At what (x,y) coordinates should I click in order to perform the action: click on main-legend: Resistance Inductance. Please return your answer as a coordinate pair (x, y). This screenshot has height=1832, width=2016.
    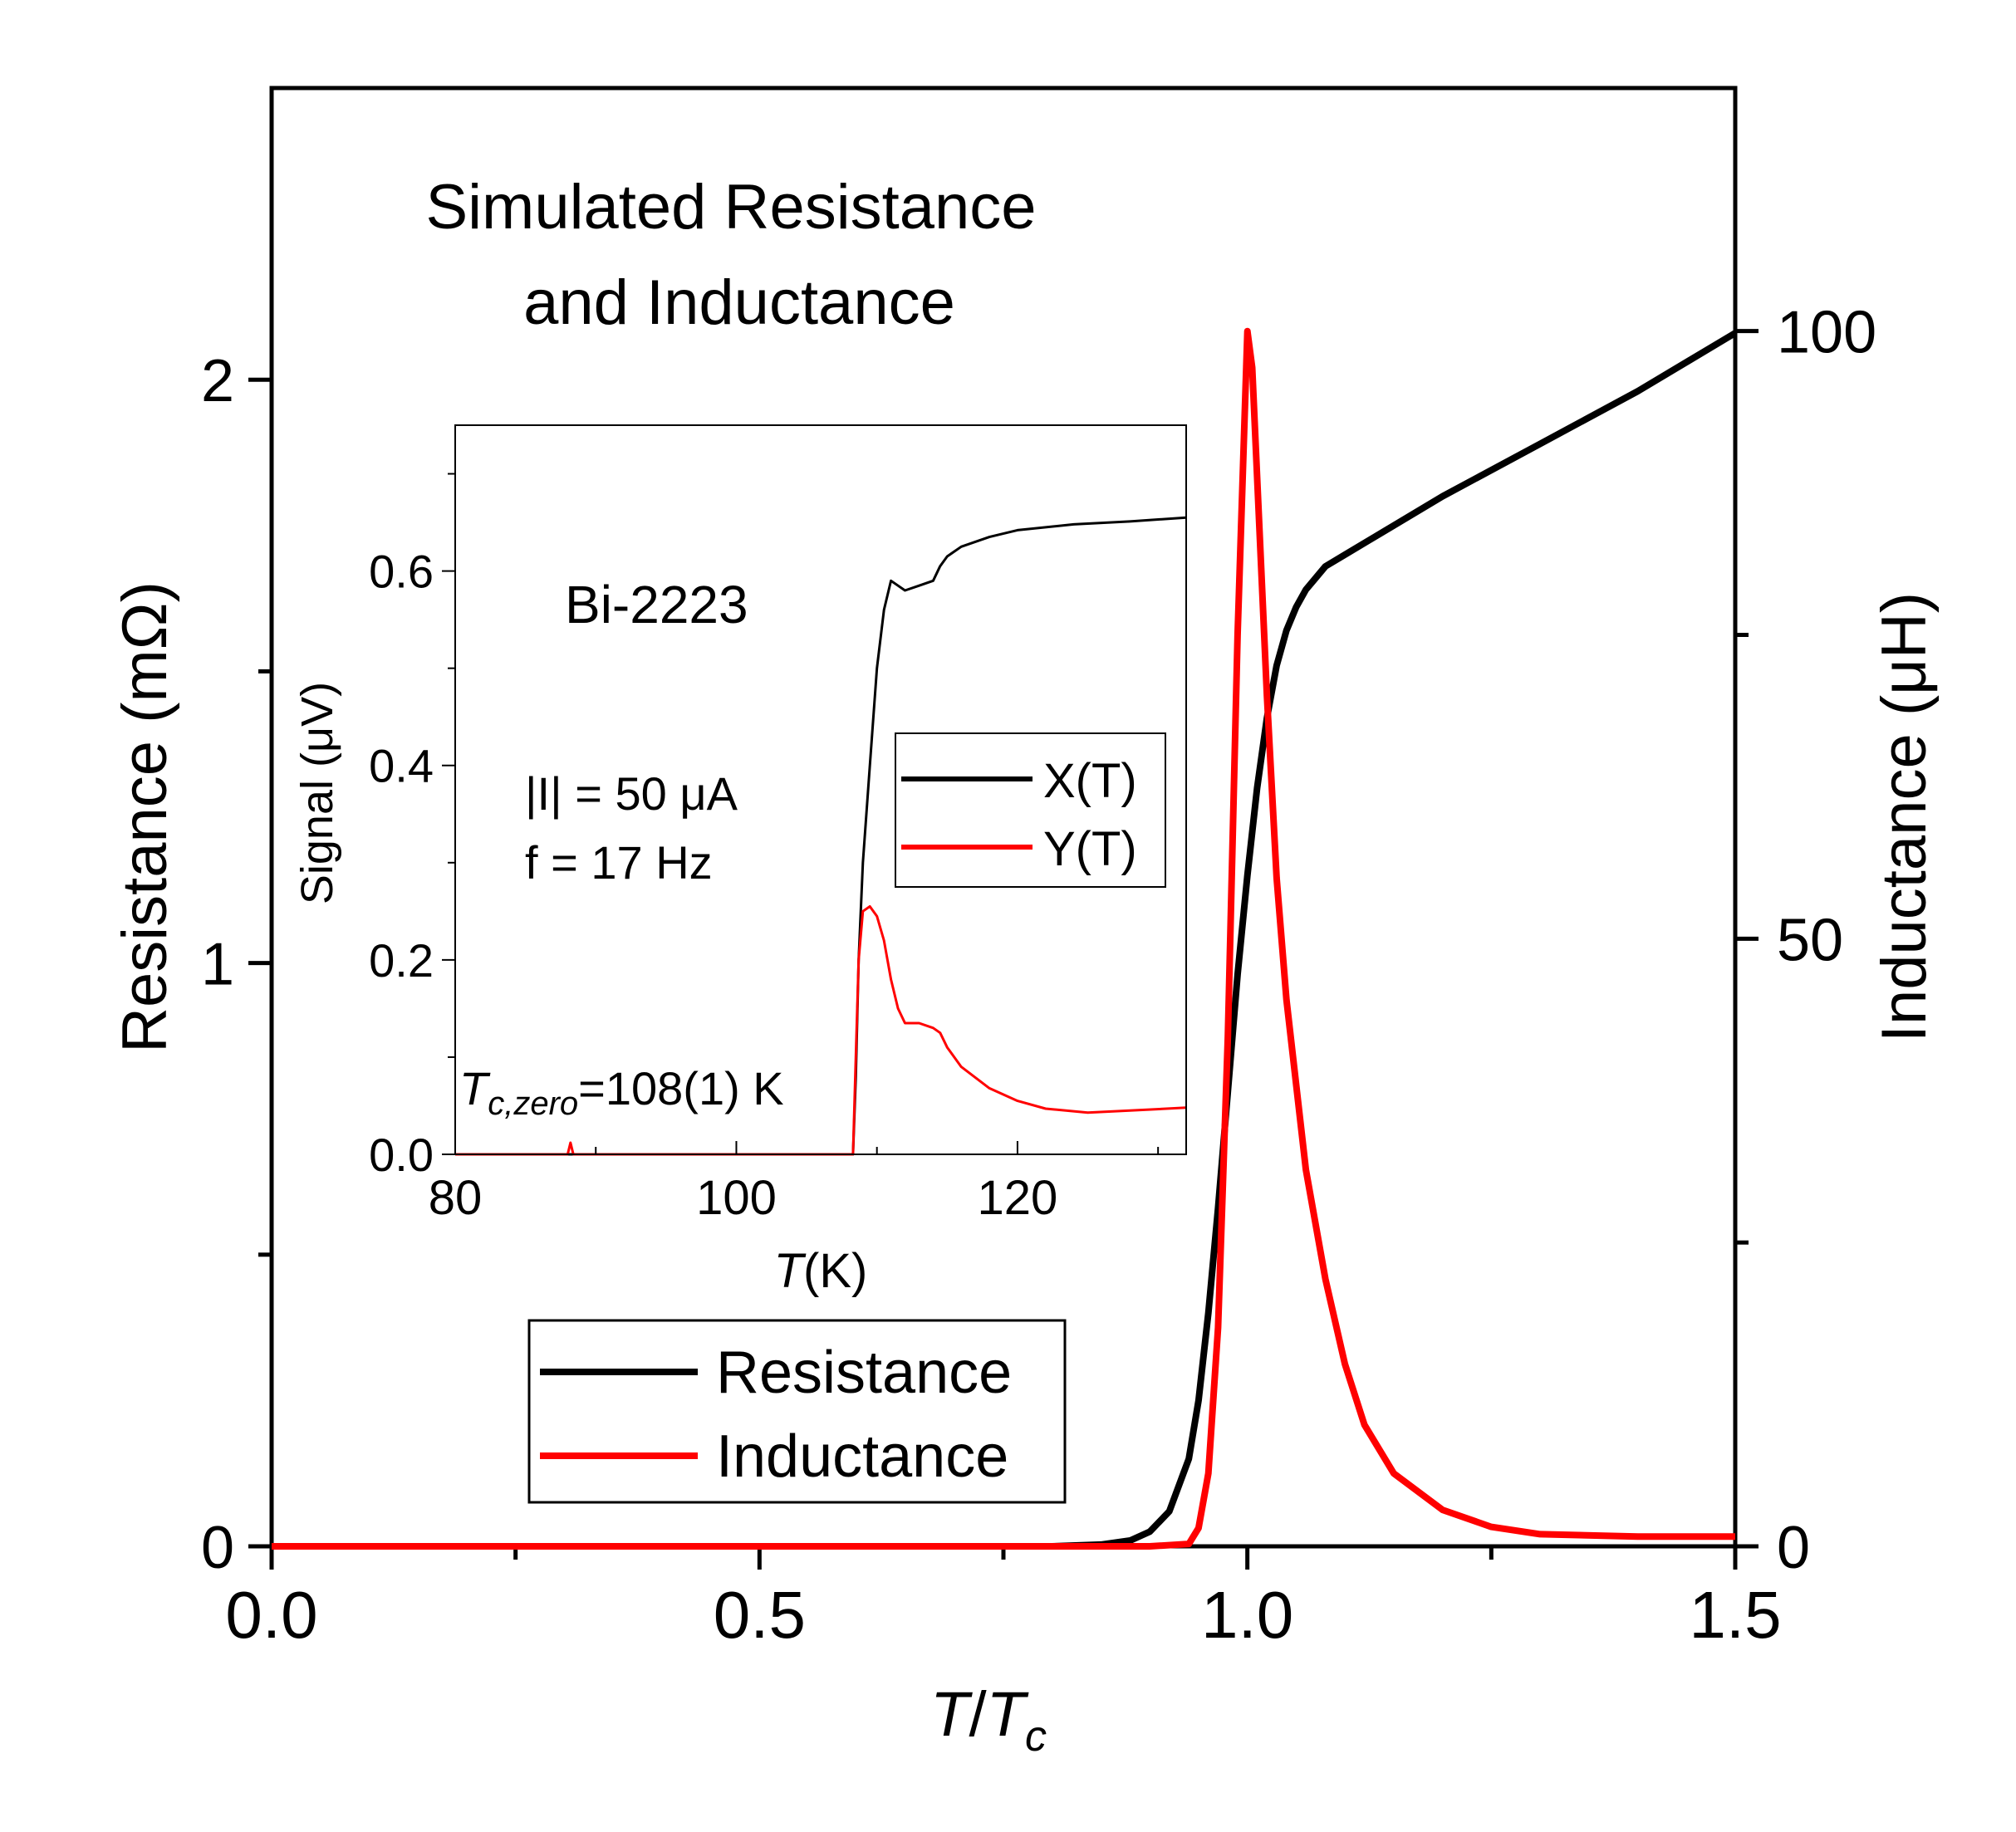
    Looking at the image, I should click on (797, 1411).